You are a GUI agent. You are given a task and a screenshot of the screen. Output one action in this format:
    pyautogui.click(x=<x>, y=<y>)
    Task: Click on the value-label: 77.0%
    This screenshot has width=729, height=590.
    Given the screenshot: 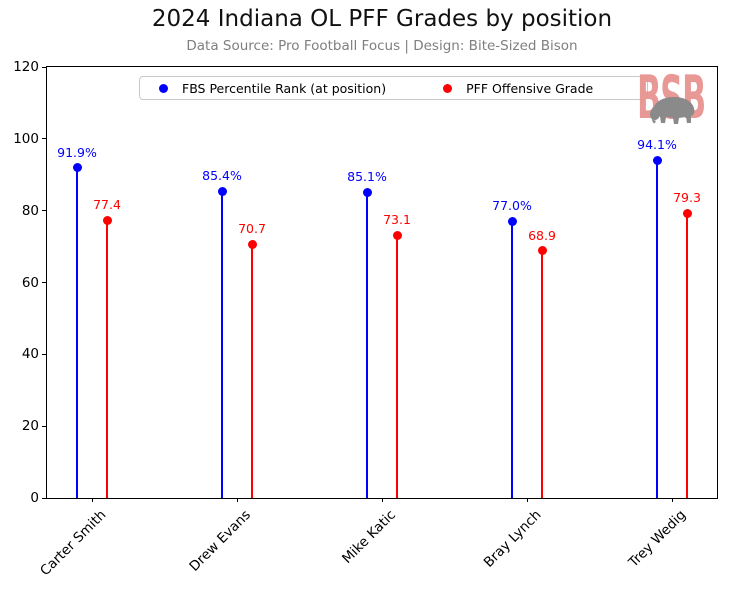 What is the action you would take?
    pyautogui.click(x=512, y=206)
    